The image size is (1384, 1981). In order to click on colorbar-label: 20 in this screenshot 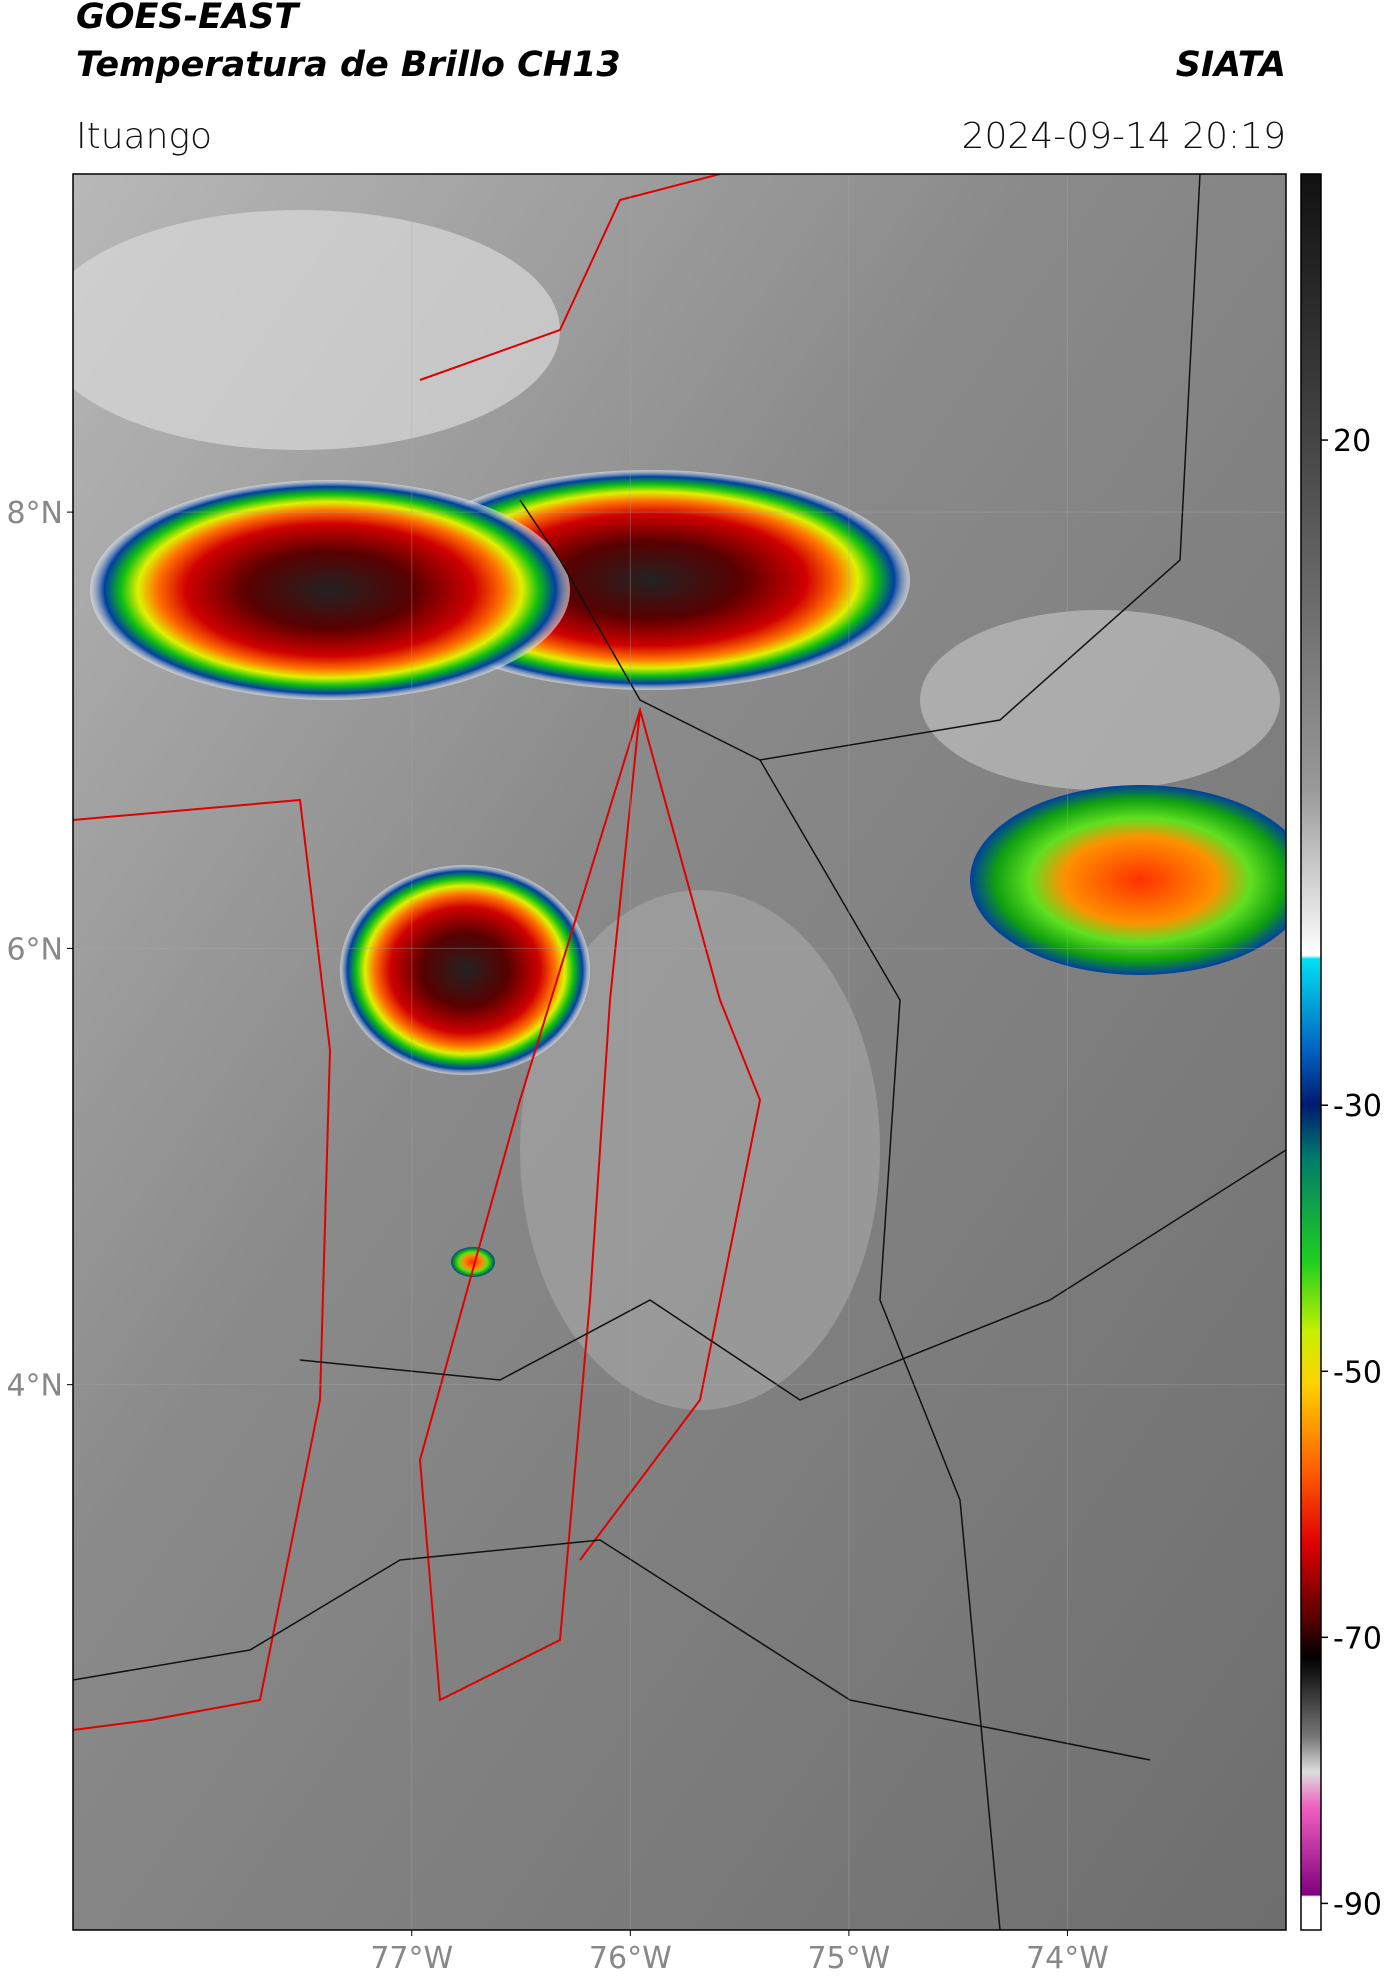, I will do `click(1352, 441)`.